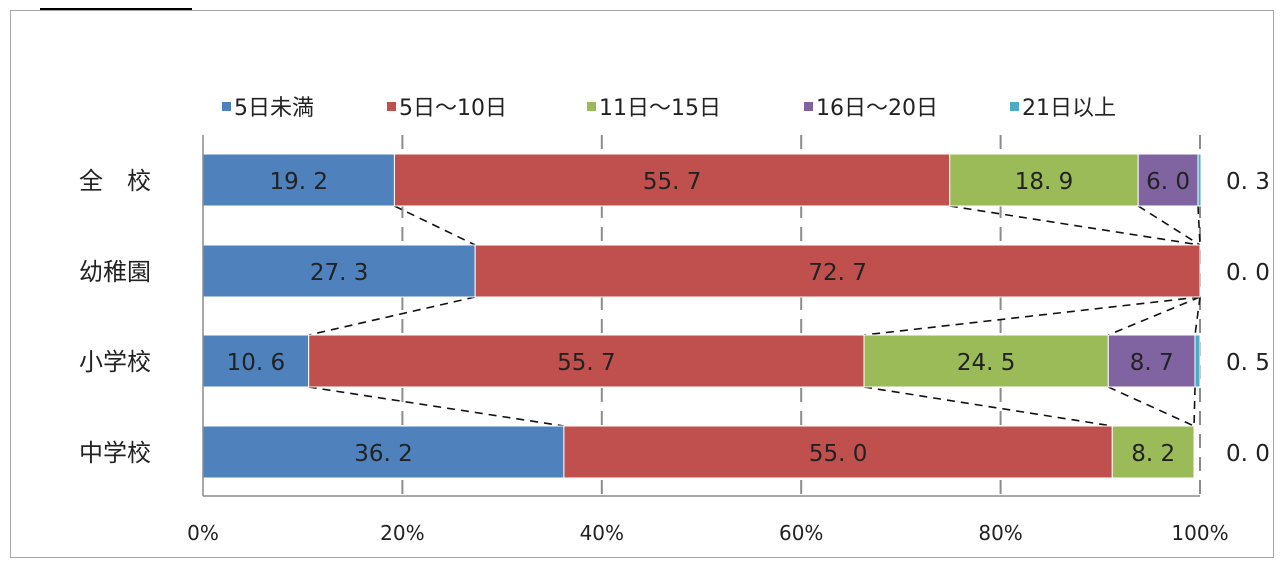 The width and height of the screenshot is (1284, 562). I want to click on legend-label: 16日～20日, so click(877, 108).